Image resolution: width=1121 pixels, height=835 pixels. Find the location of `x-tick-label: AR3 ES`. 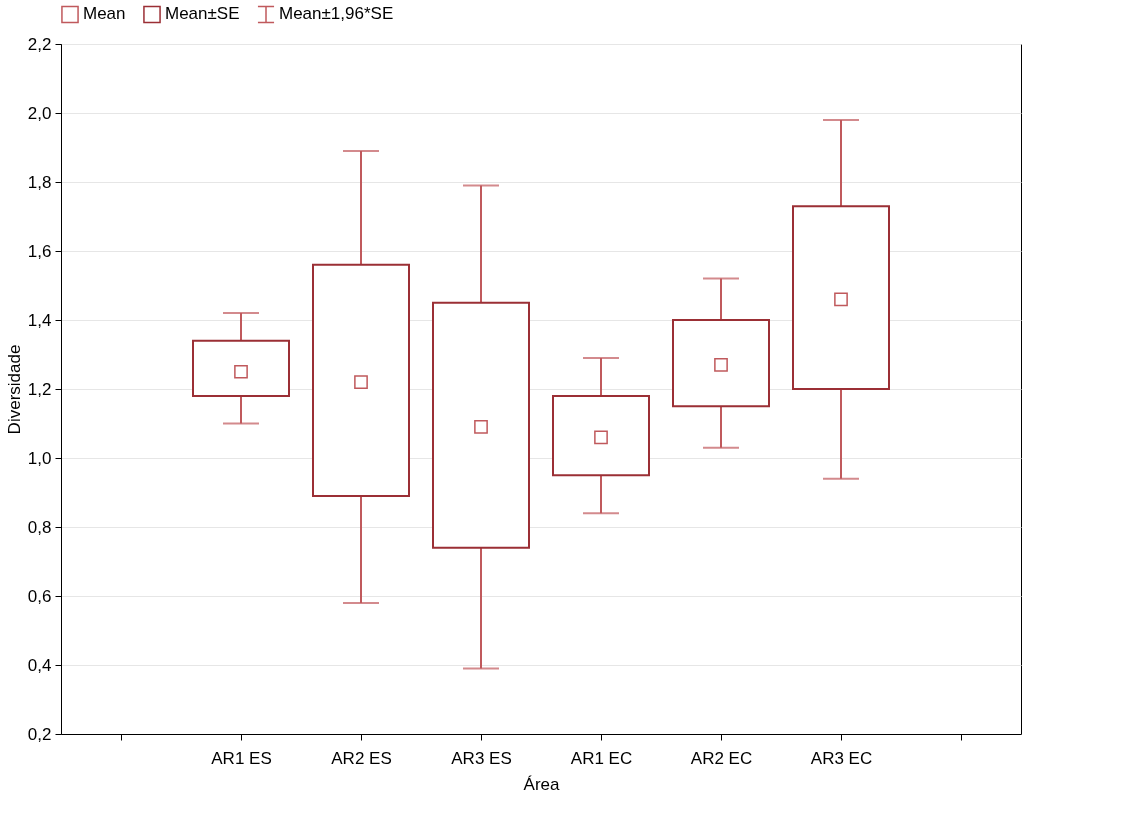

x-tick-label: AR3 ES is located at coordinates (481, 758).